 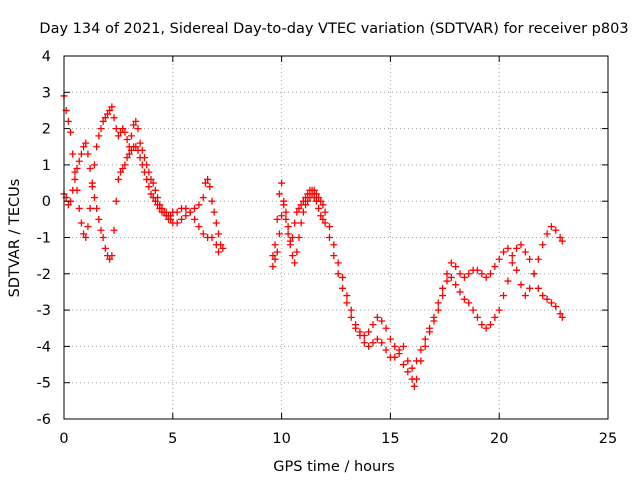 I want to click on x-axis-label: GPS time / hours, so click(x=333, y=467).